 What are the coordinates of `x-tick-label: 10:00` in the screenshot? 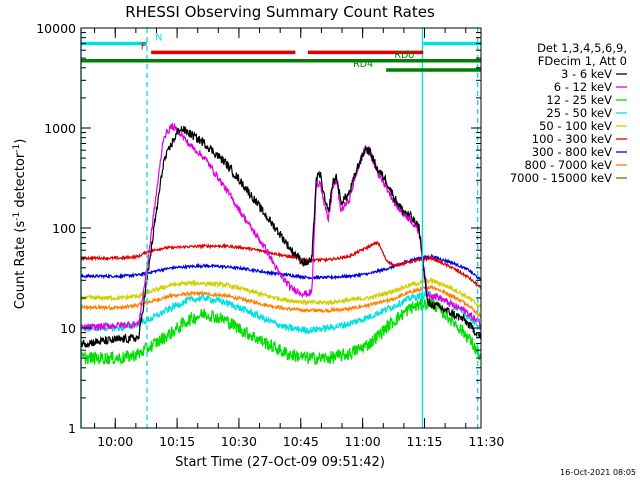 It's located at (115, 441).